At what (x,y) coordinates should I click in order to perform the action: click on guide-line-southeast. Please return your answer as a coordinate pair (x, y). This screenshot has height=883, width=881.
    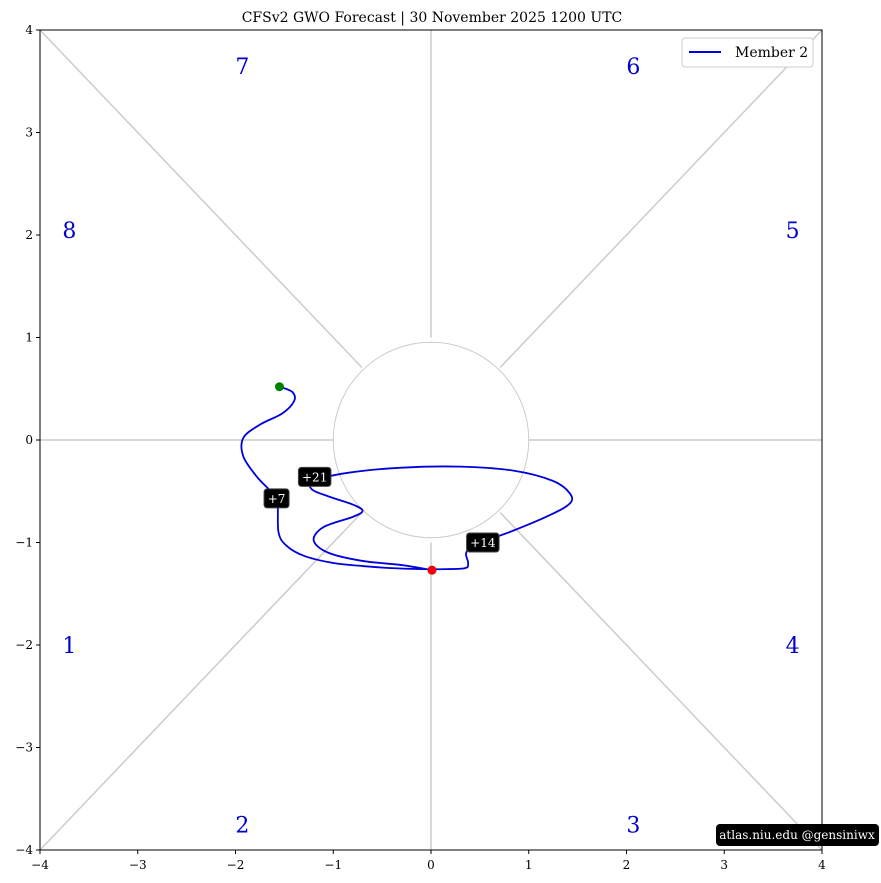
    Looking at the image, I should click on (661, 681).